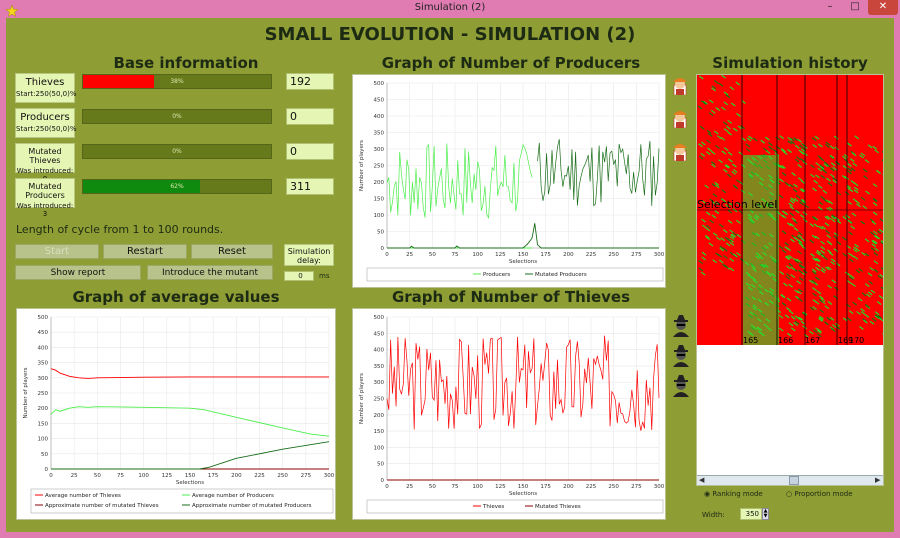  I want to click on app-title: SMALL EVOLUTION - SIMULATION (2), so click(450, 34).